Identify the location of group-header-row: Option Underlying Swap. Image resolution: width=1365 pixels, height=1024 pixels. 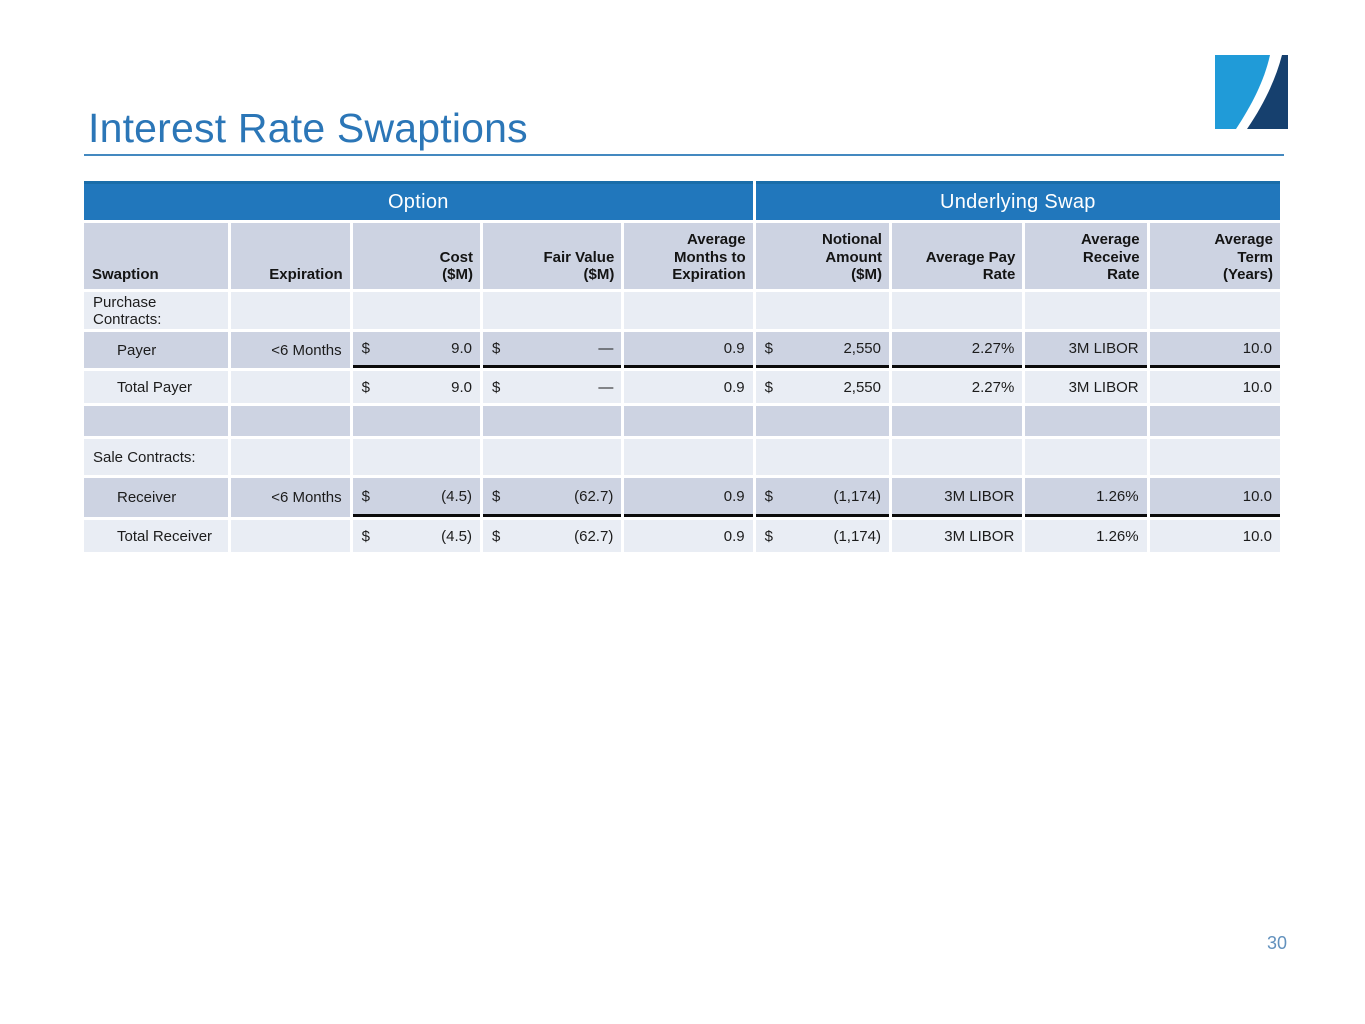
(682, 200).